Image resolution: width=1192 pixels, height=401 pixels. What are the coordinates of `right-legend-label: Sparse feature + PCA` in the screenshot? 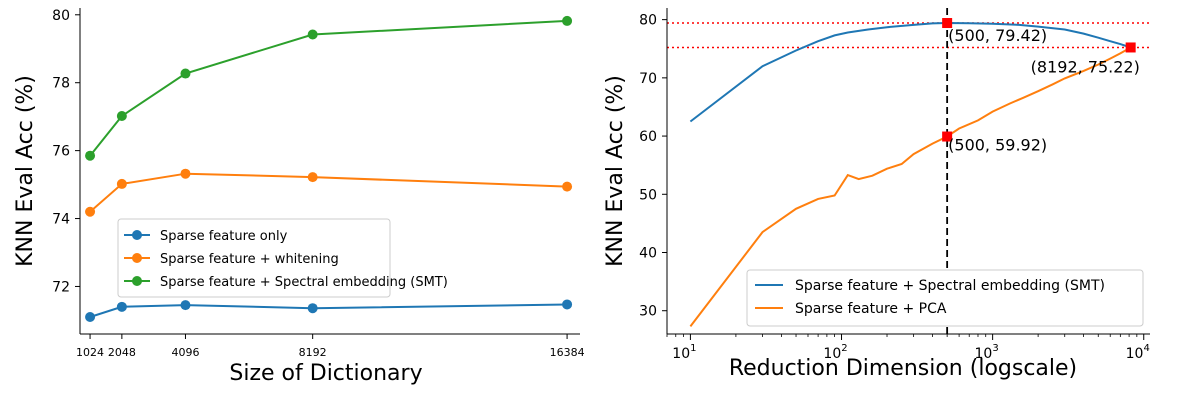 It's located at (871, 309).